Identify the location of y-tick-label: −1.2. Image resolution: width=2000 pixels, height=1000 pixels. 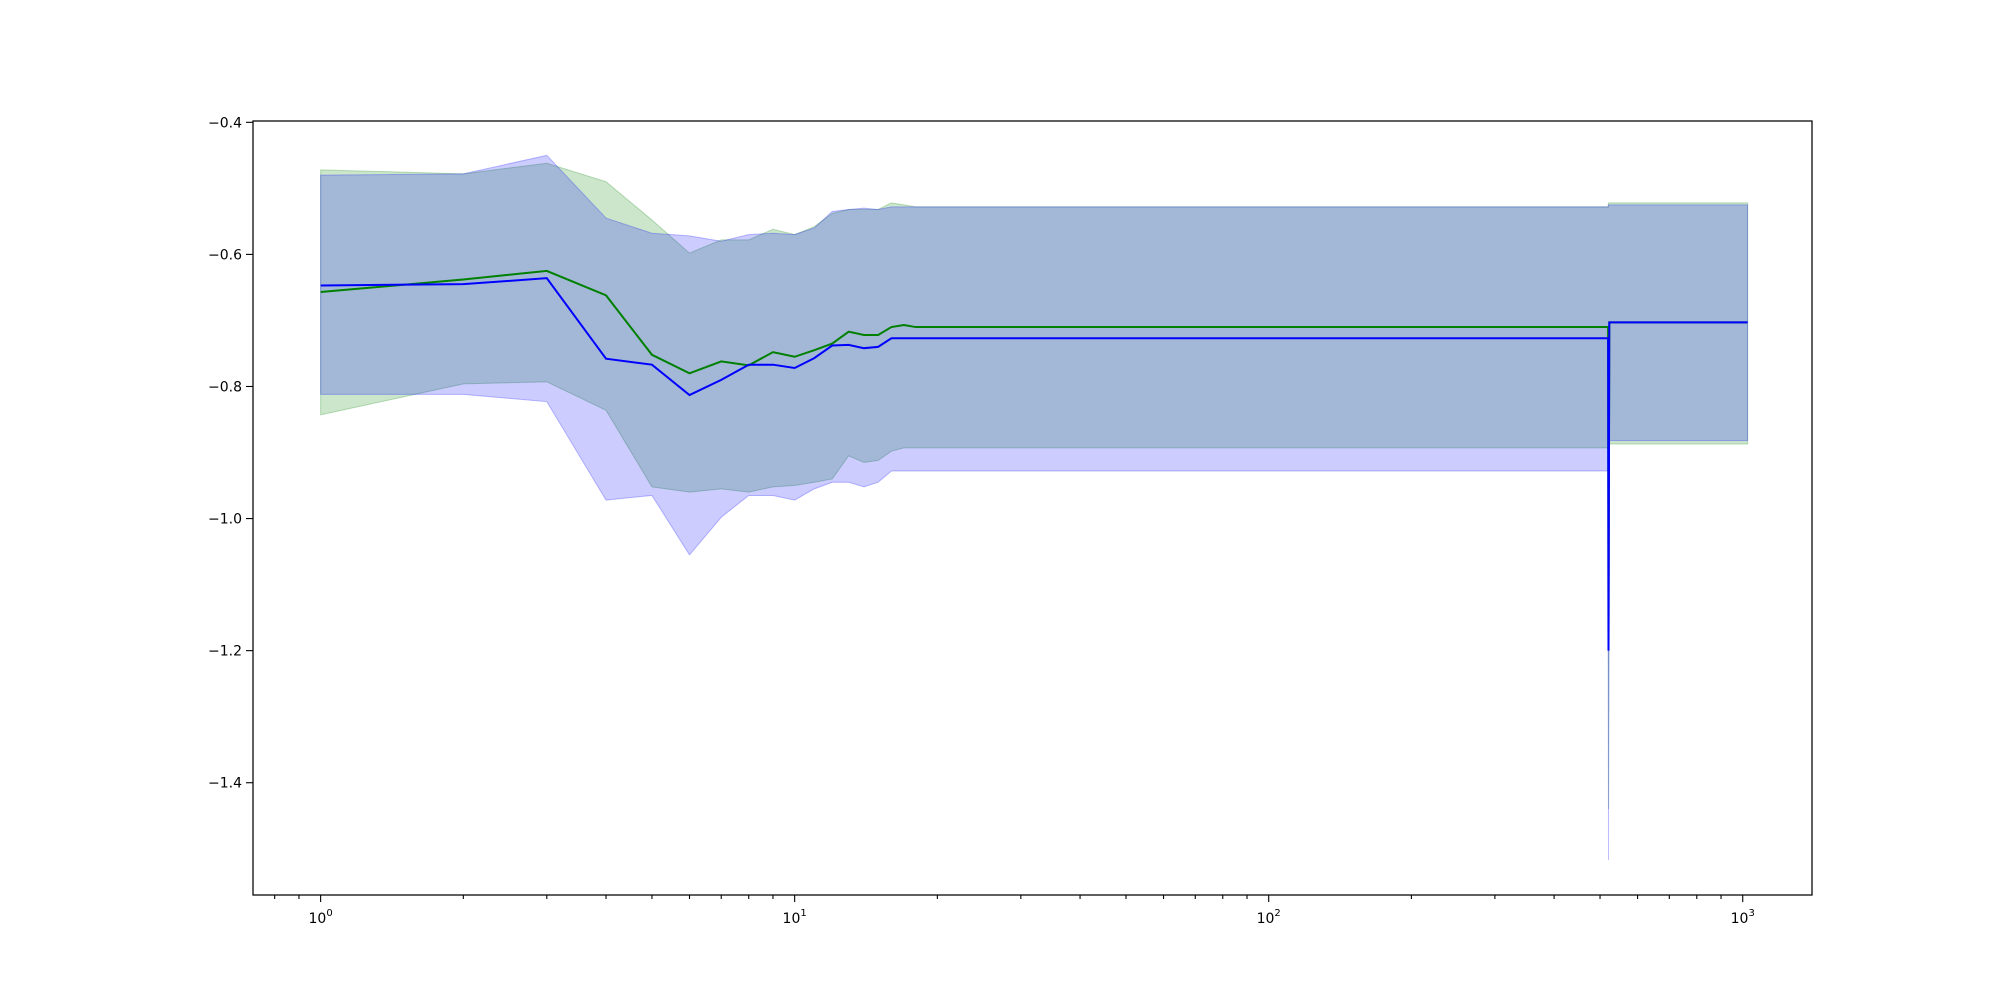
(225, 652).